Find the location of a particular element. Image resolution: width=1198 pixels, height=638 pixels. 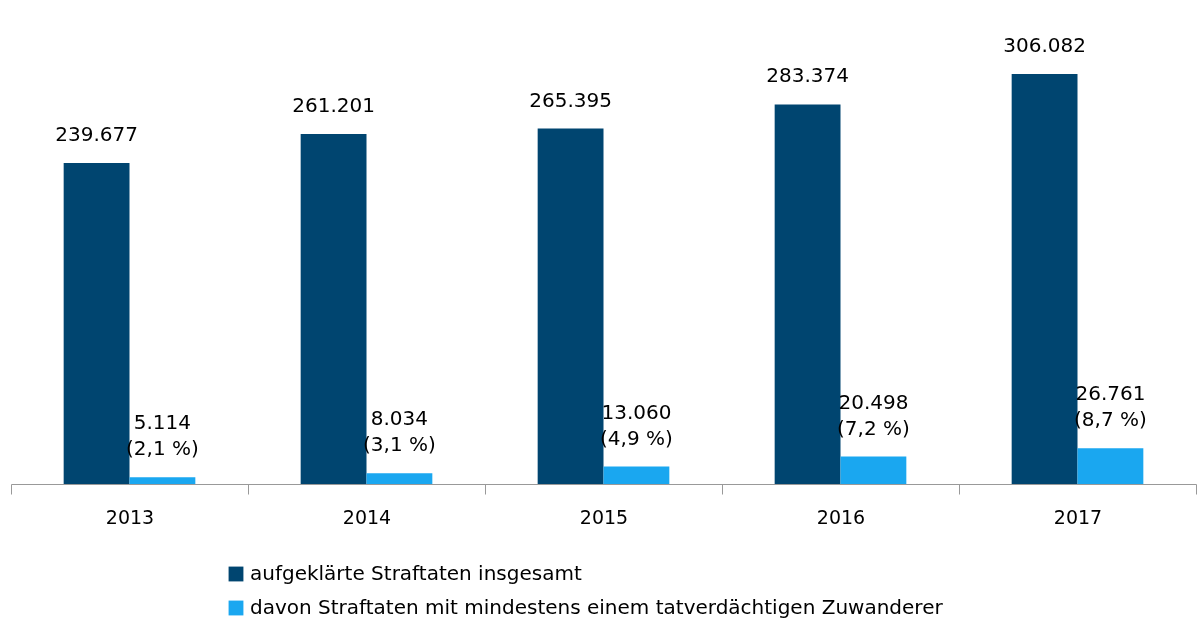

legend-label: aufgeklärte Straftaten insgesamt is located at coordinates (416, 573).